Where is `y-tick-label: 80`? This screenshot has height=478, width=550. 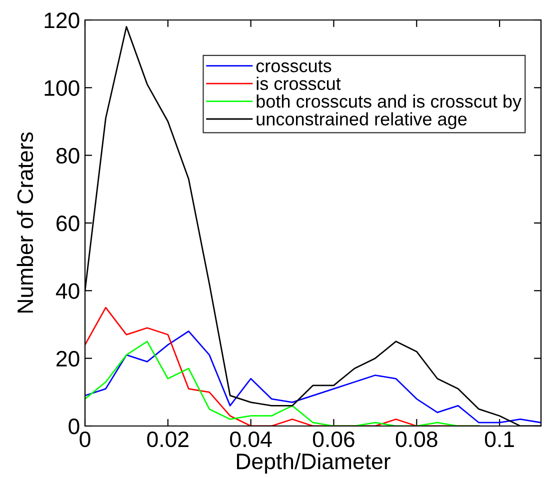
y-tick-label: 80 is located at coordinates (68, 156).